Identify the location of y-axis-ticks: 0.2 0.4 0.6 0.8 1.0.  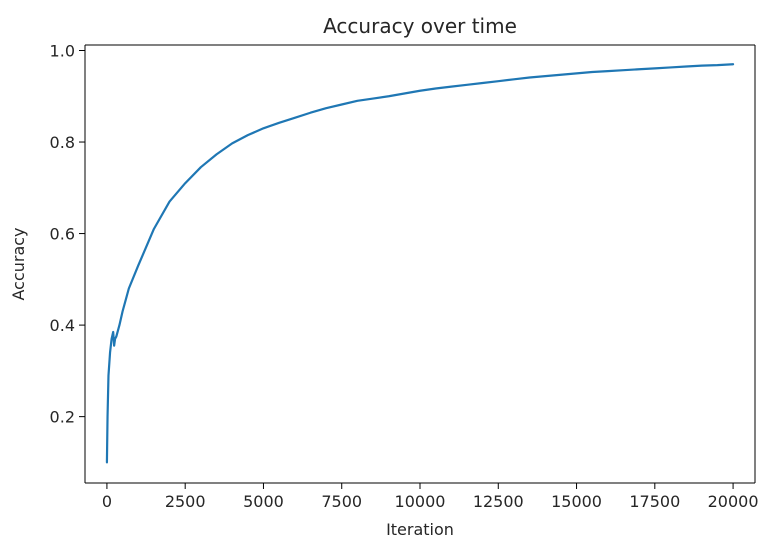
(67, 234).